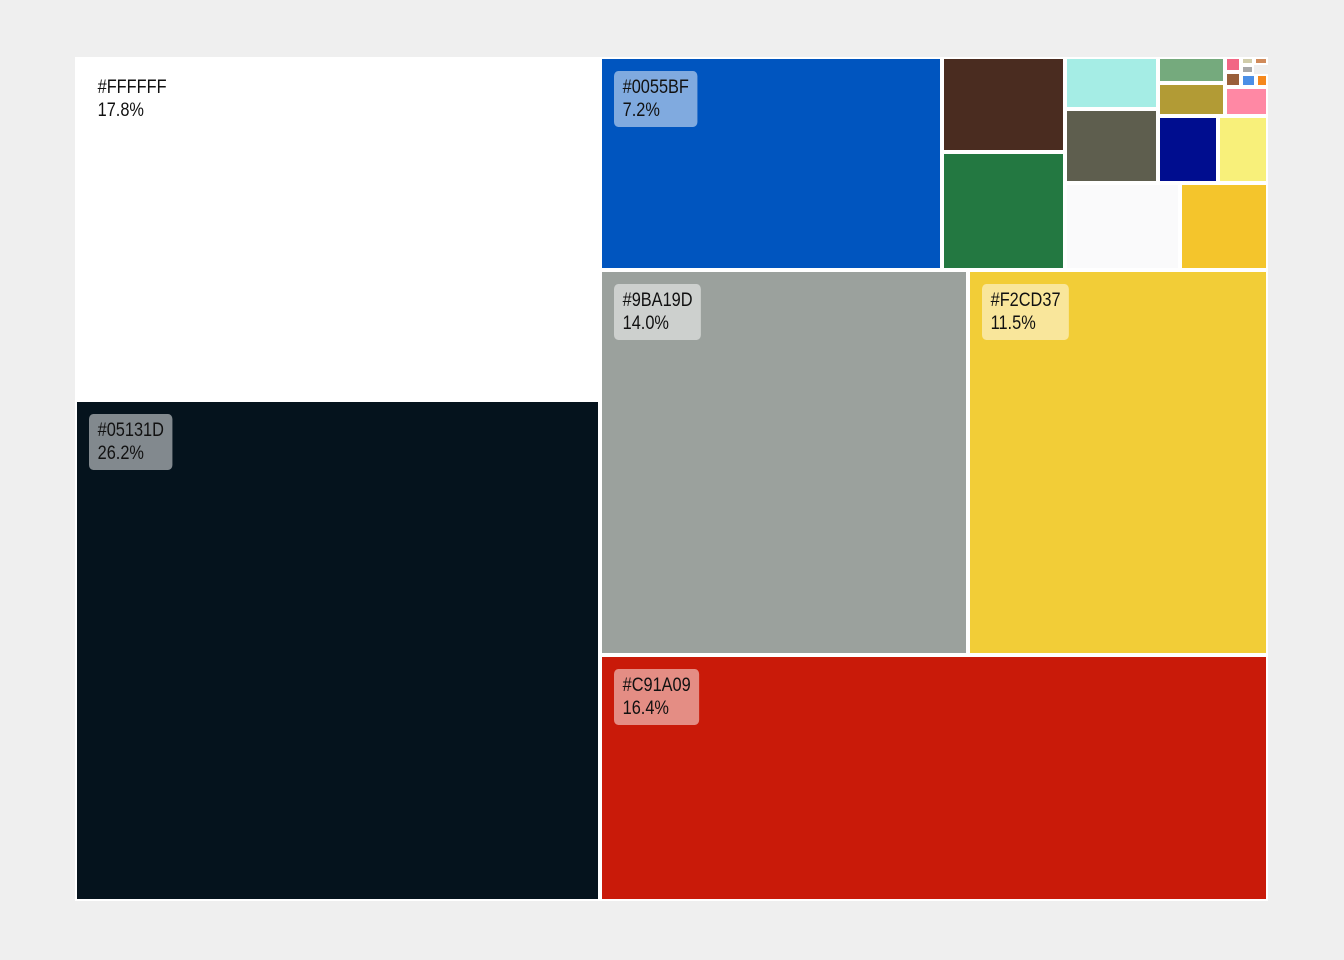 The height and width of the screenshot is (960, 1344). What do you see at coordinates (120, 453) in the screenshot?
I see `cell-percent: 26.2%` at bounding box center [120, 453].